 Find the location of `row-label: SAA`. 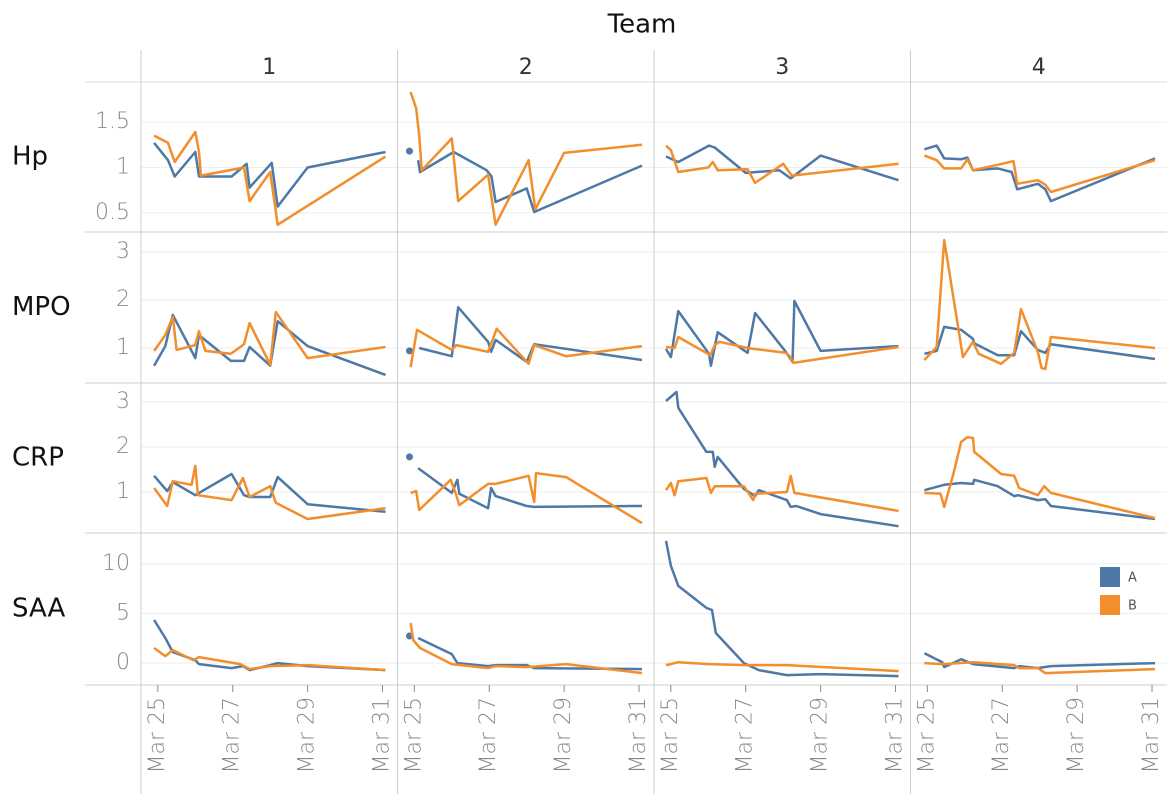

row-label: SAA is located at coordinates (38, 609).